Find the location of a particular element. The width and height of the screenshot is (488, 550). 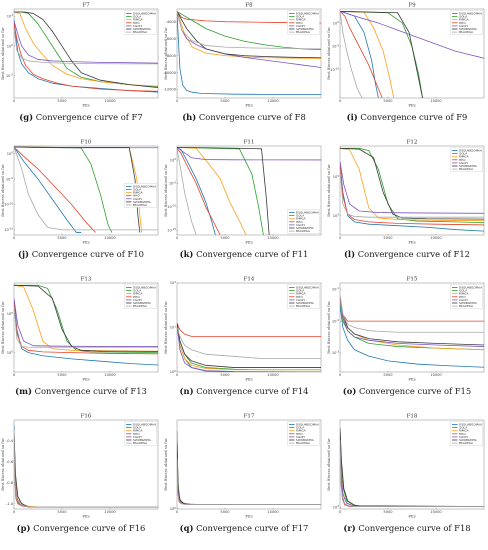

caption-text: Convergence curve of F10 is located at coordinates (87, 254).